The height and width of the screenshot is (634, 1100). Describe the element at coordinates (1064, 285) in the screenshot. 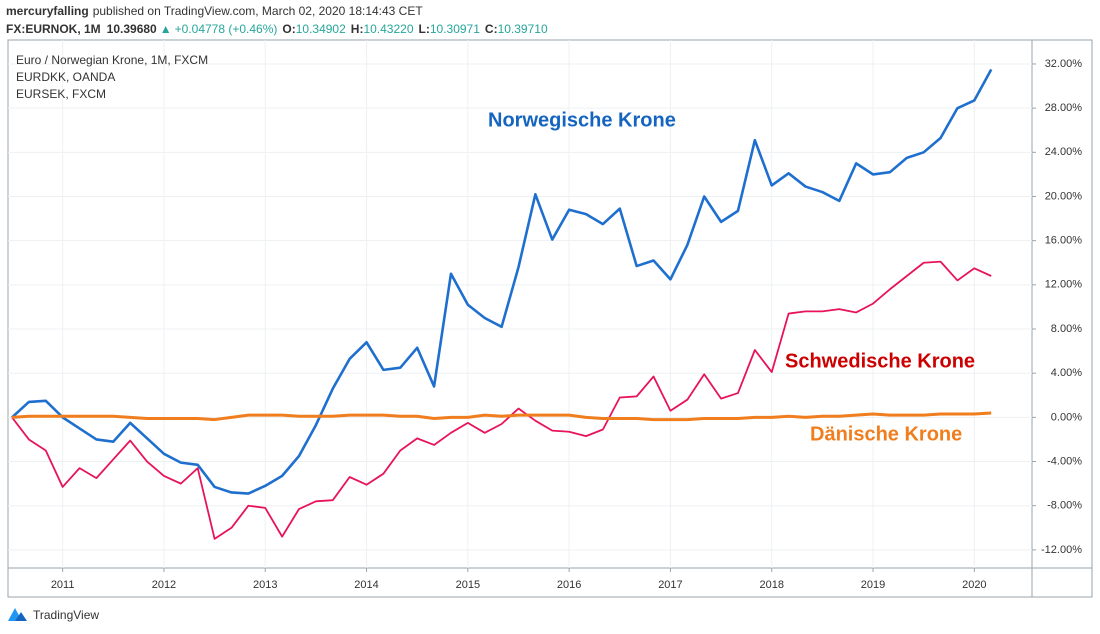

I see `y-tick-label: 12.00%` at that location.